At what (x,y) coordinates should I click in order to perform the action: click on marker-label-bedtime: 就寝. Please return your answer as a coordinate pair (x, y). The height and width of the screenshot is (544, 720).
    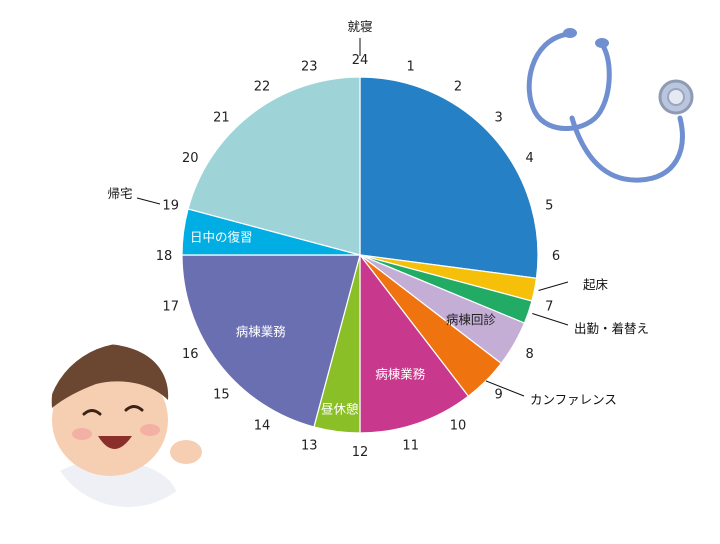
    Looking at the image, I should click on (359, 26).